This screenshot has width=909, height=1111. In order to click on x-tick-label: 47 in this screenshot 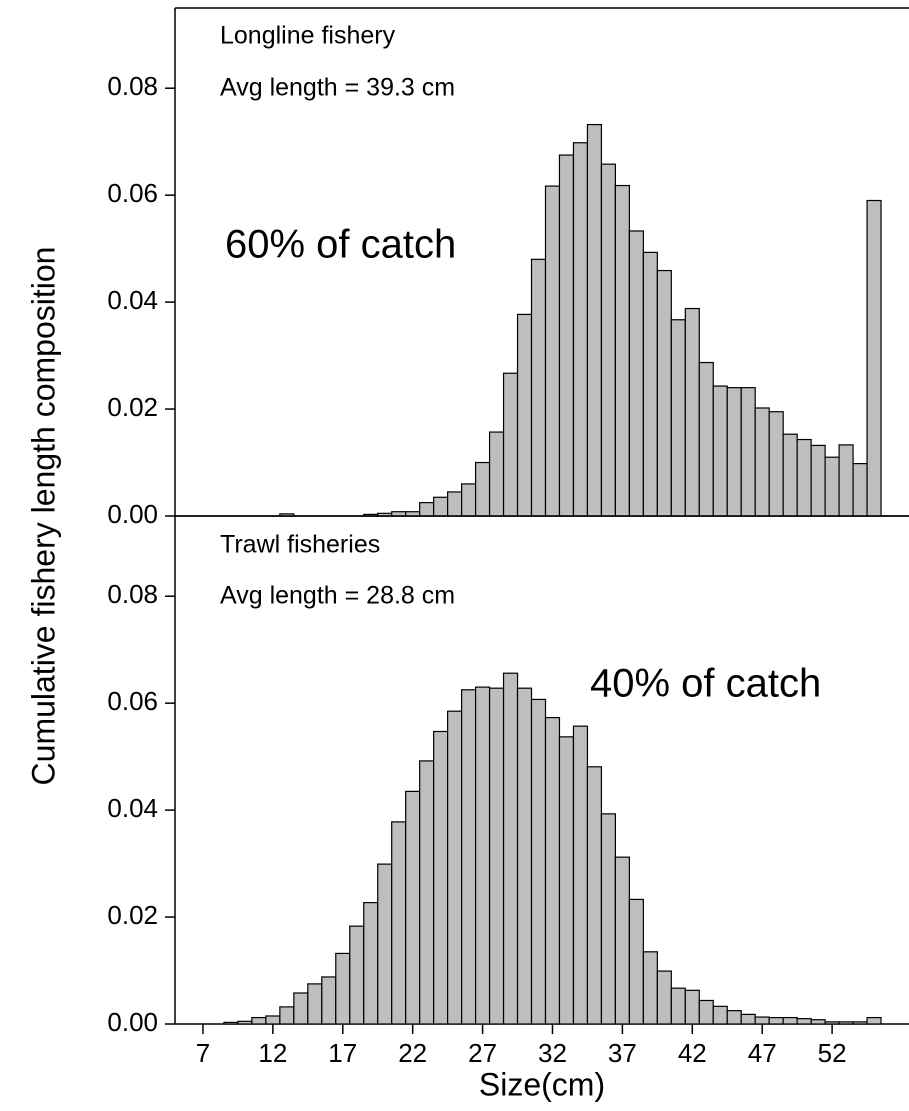, I will do `click(762, 1053)`.